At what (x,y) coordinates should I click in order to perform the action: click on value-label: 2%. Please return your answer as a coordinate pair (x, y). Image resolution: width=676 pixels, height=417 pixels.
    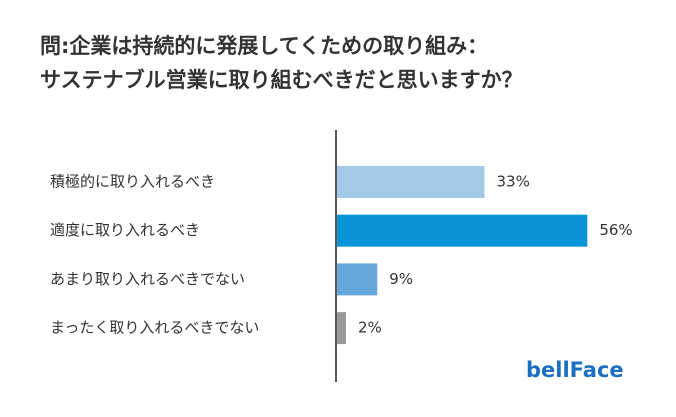
    Looking at the image, I should click on (370, 328).